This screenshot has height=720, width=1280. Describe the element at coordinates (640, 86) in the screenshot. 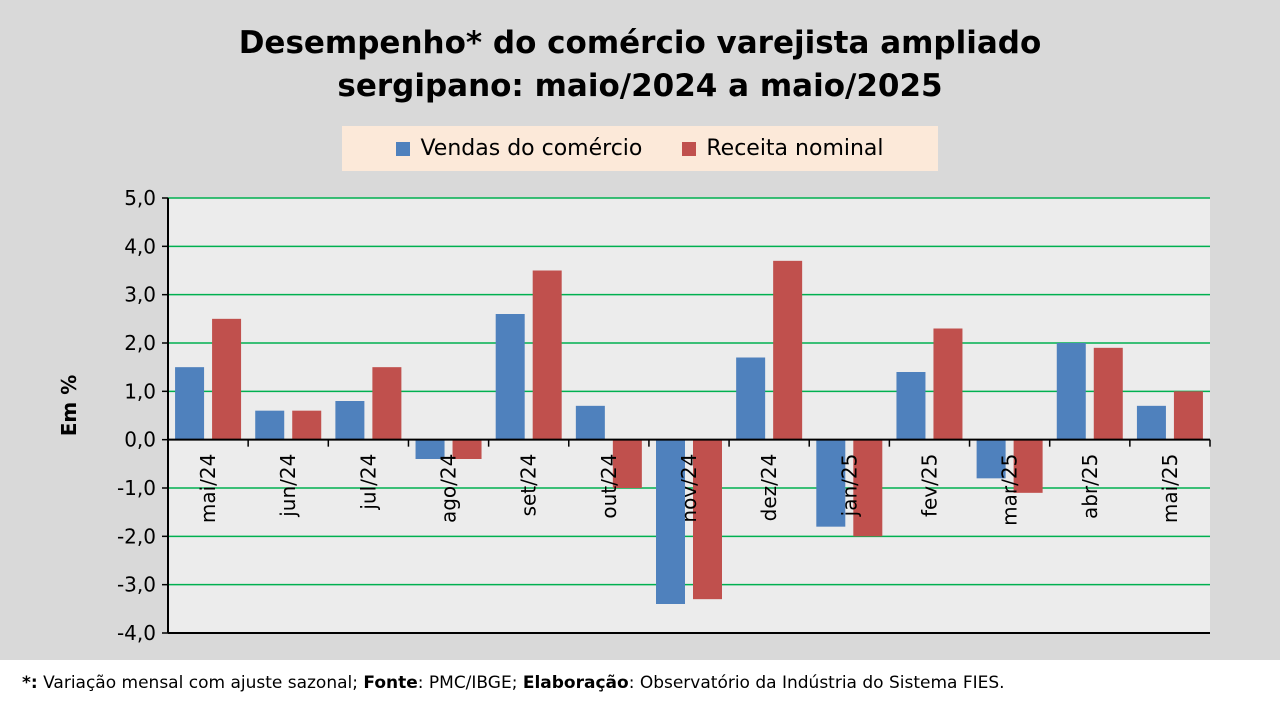

I see `chart-title-line-2: sergipano: maio/2024 a maio/2025` at that location.